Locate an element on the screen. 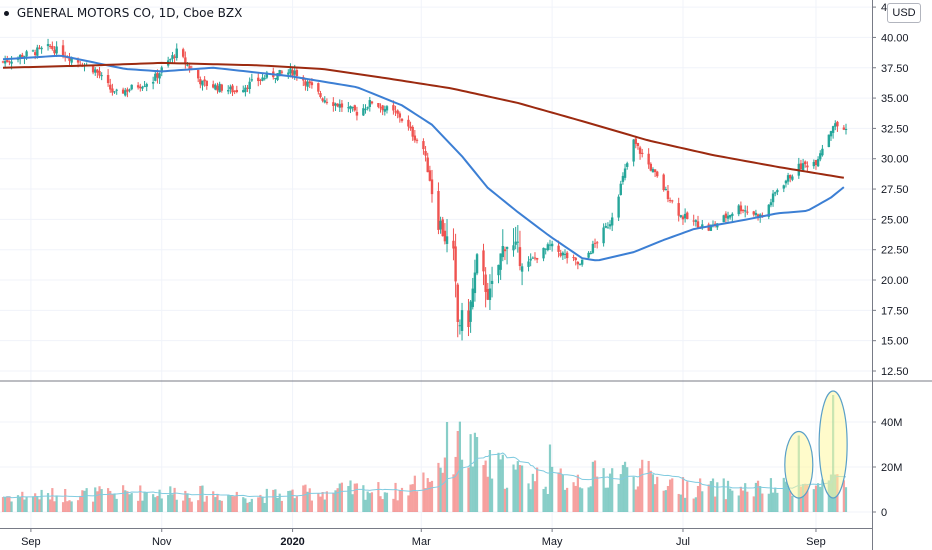  volume-highlight-ellipse is located at coordinates (799, 464).